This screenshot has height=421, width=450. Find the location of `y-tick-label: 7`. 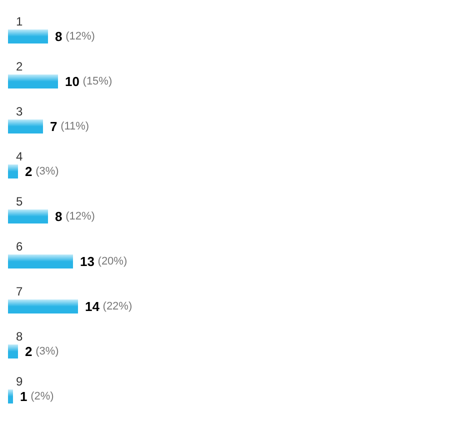

y-tick-label: 7 is located at coordinates (19, 291).